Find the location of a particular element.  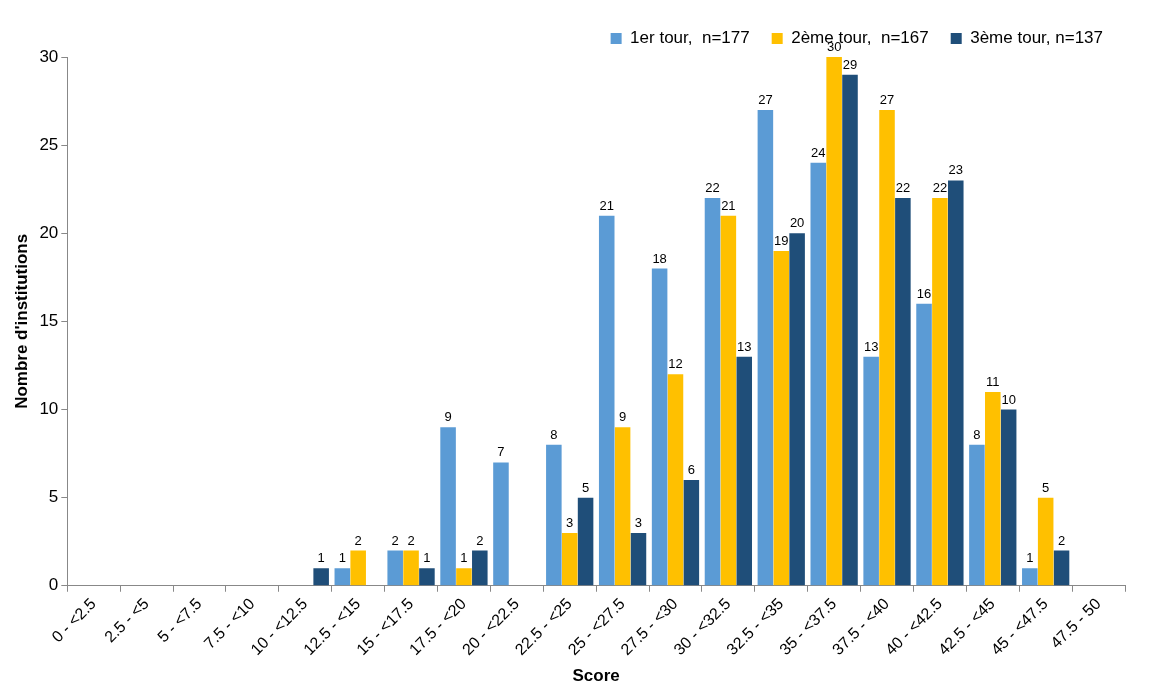

data-label: 19 is located at coordinates (781, 240).